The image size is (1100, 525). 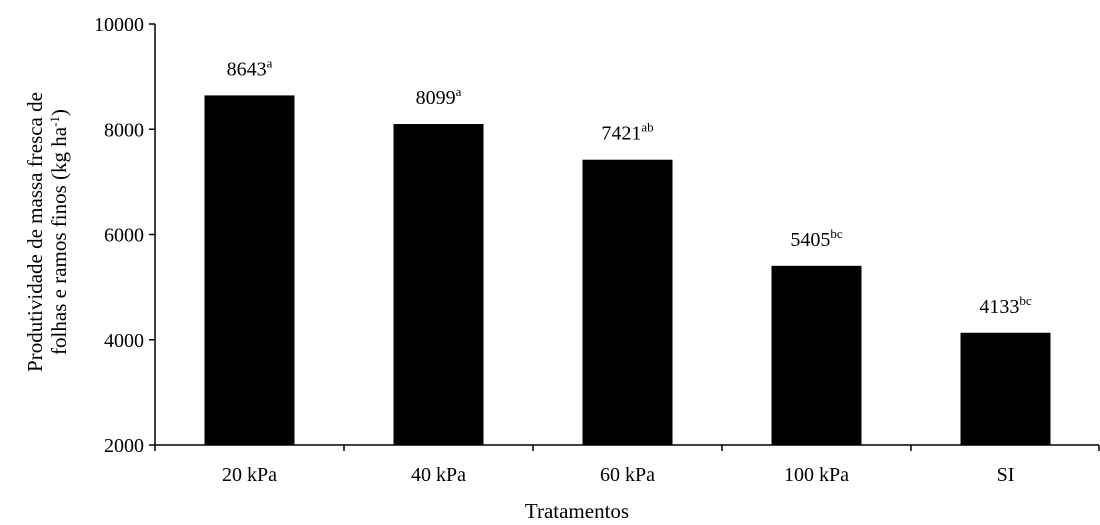 I want to click on x-ticks-layer: 20 kPa 40 kPa 60 kPa 100 kPa SI, so click(x=627, y=465).